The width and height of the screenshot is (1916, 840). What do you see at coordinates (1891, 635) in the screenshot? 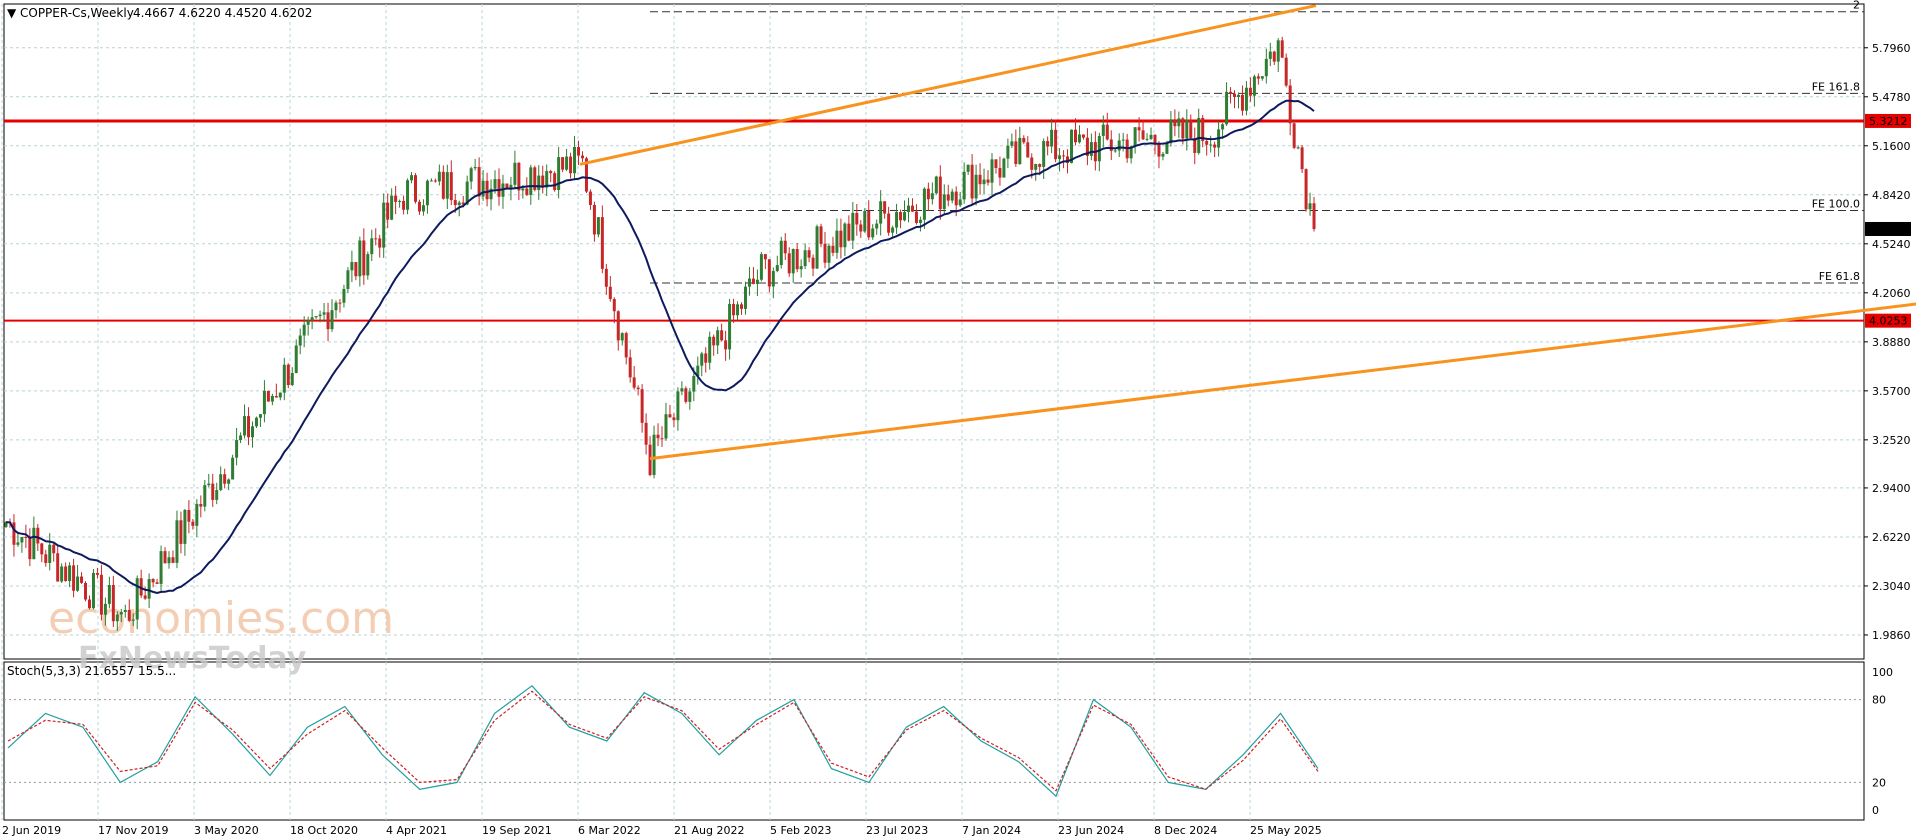
I see `y-tick-label: 1.9860` at bounding box center [1891, 635].